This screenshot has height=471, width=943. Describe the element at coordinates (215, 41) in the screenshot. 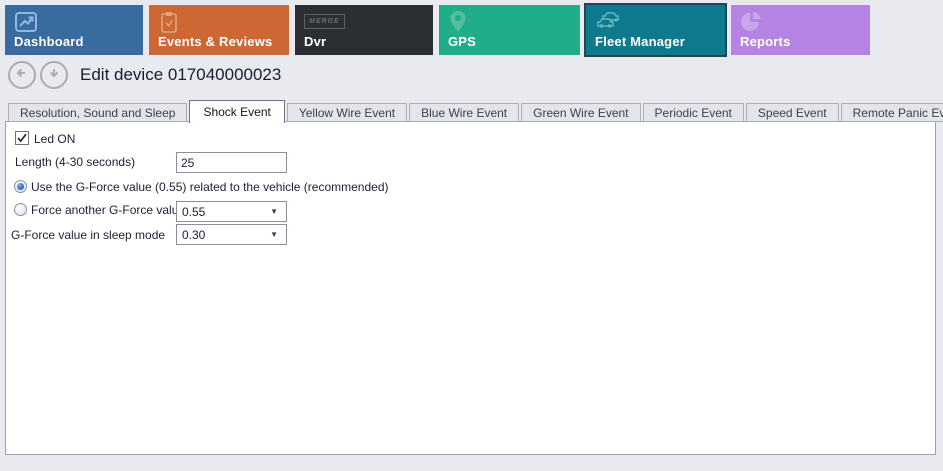

I see `nav-tile-label: Events & Reviews` at that location.